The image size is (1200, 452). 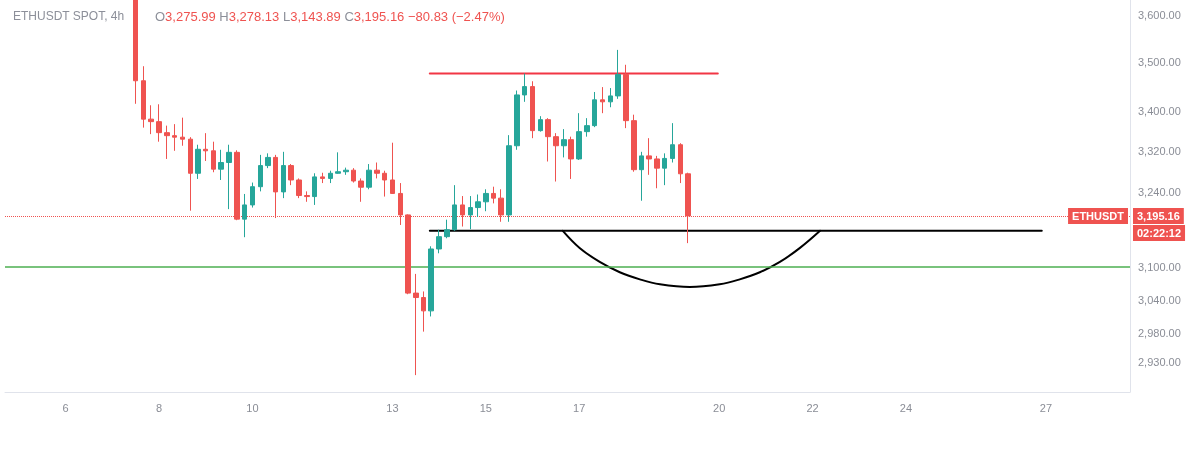 What do you see at coordinates (1159, 111) in the screenshot?
I see `y-tick-label: 3,400.00` at bounding box center [1159, 111].